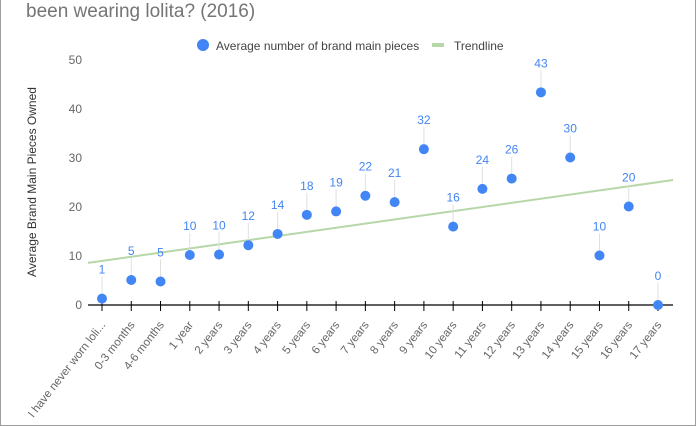  Describe the element at coordinates (336, 182) in the screenshot. I see `data-label: 19` at that location.